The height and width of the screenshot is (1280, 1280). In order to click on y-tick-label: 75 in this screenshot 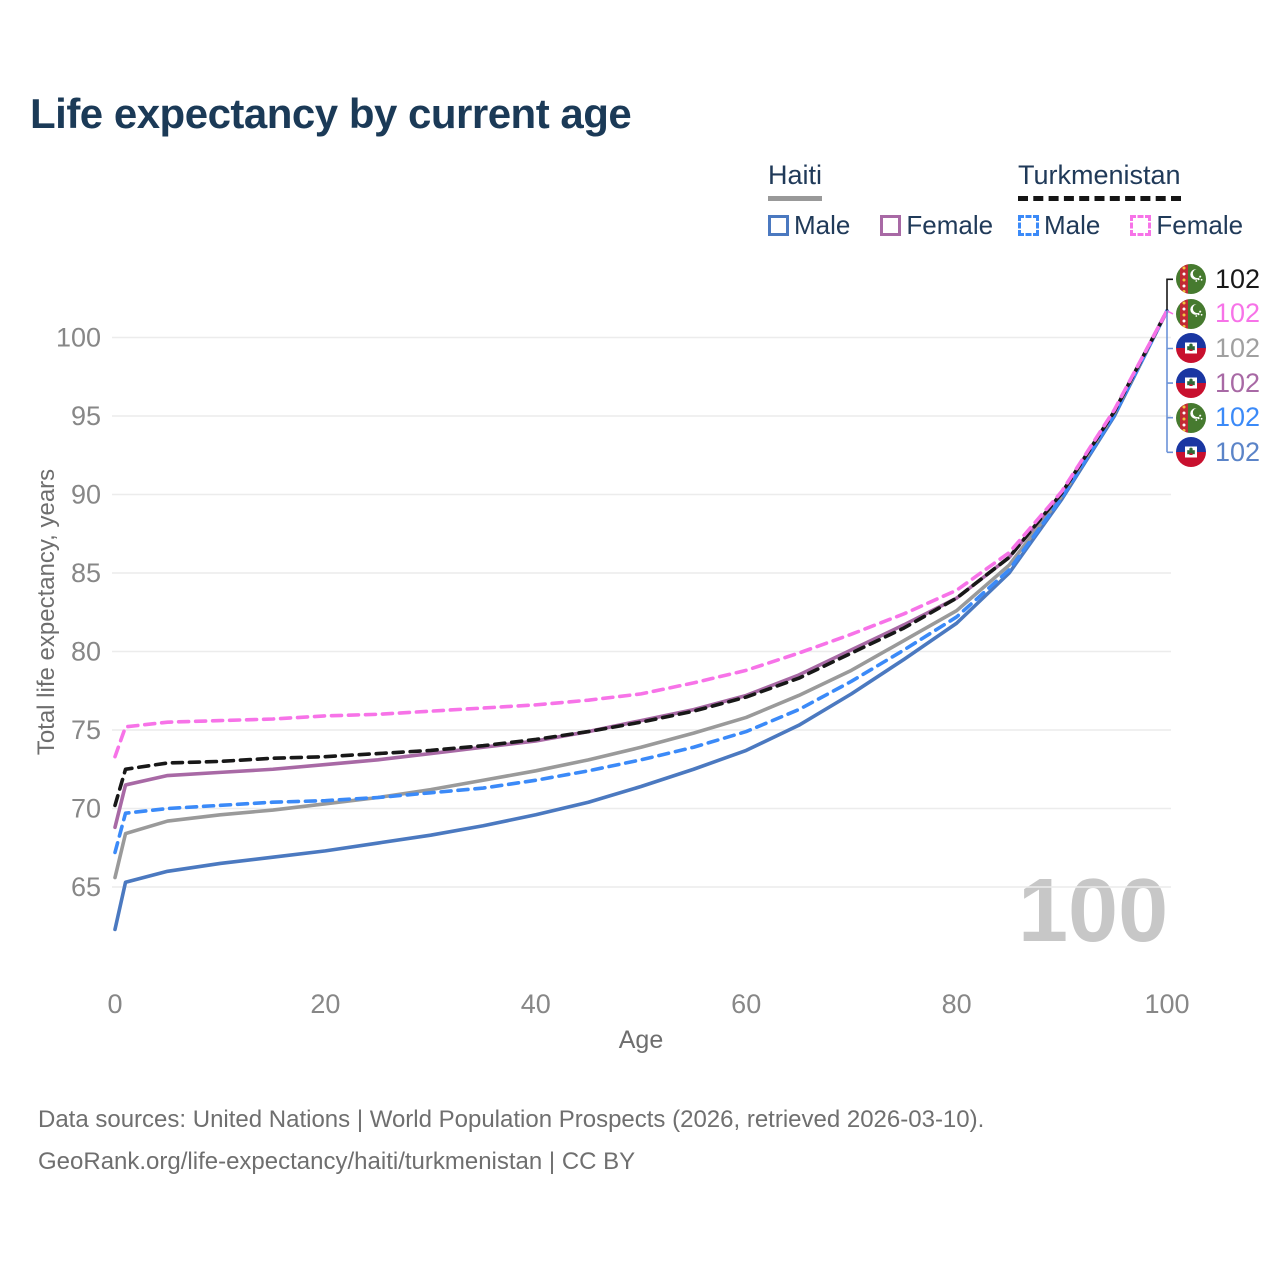, I will do `click(86, 730)`.